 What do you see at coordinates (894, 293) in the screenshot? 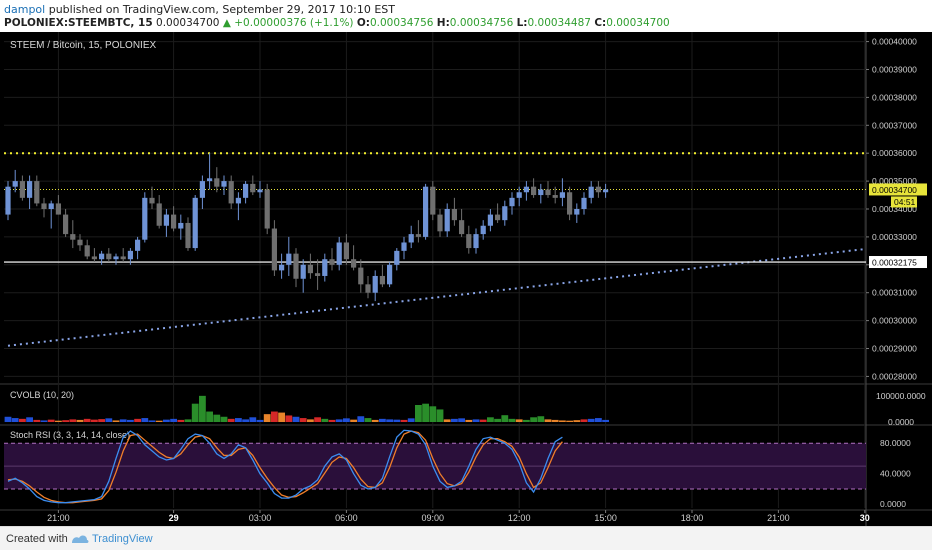
I see `y-tick-label: 0.00031000` at bounding box center [894, 293].